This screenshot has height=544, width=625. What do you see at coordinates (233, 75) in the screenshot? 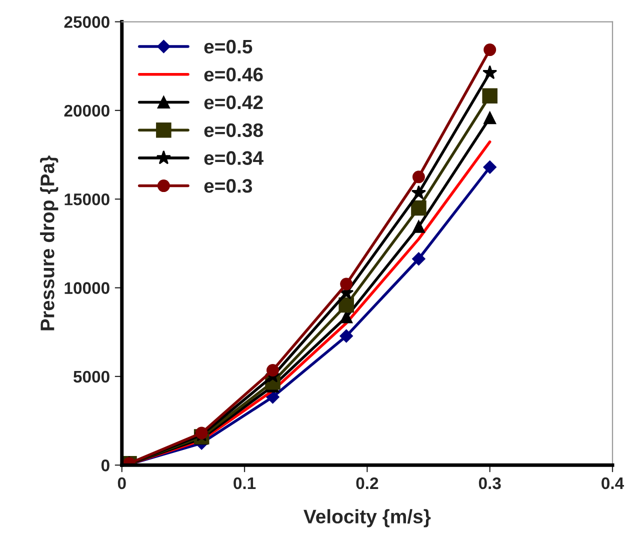
I see `legend-label: e=0.46` at bounding box center [233, 75].